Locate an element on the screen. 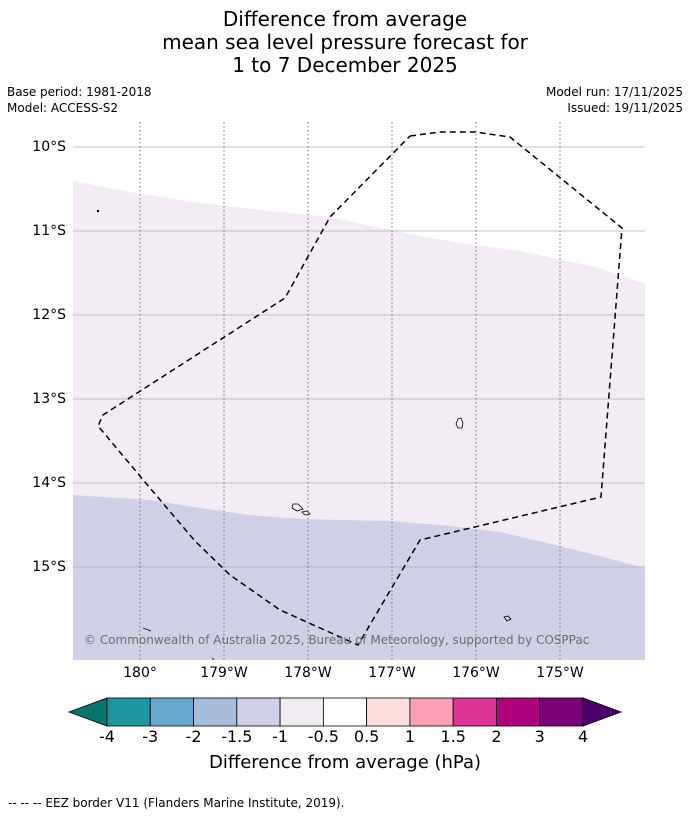  lat-label-15s: 15°S is located at coordinates (49, 567).